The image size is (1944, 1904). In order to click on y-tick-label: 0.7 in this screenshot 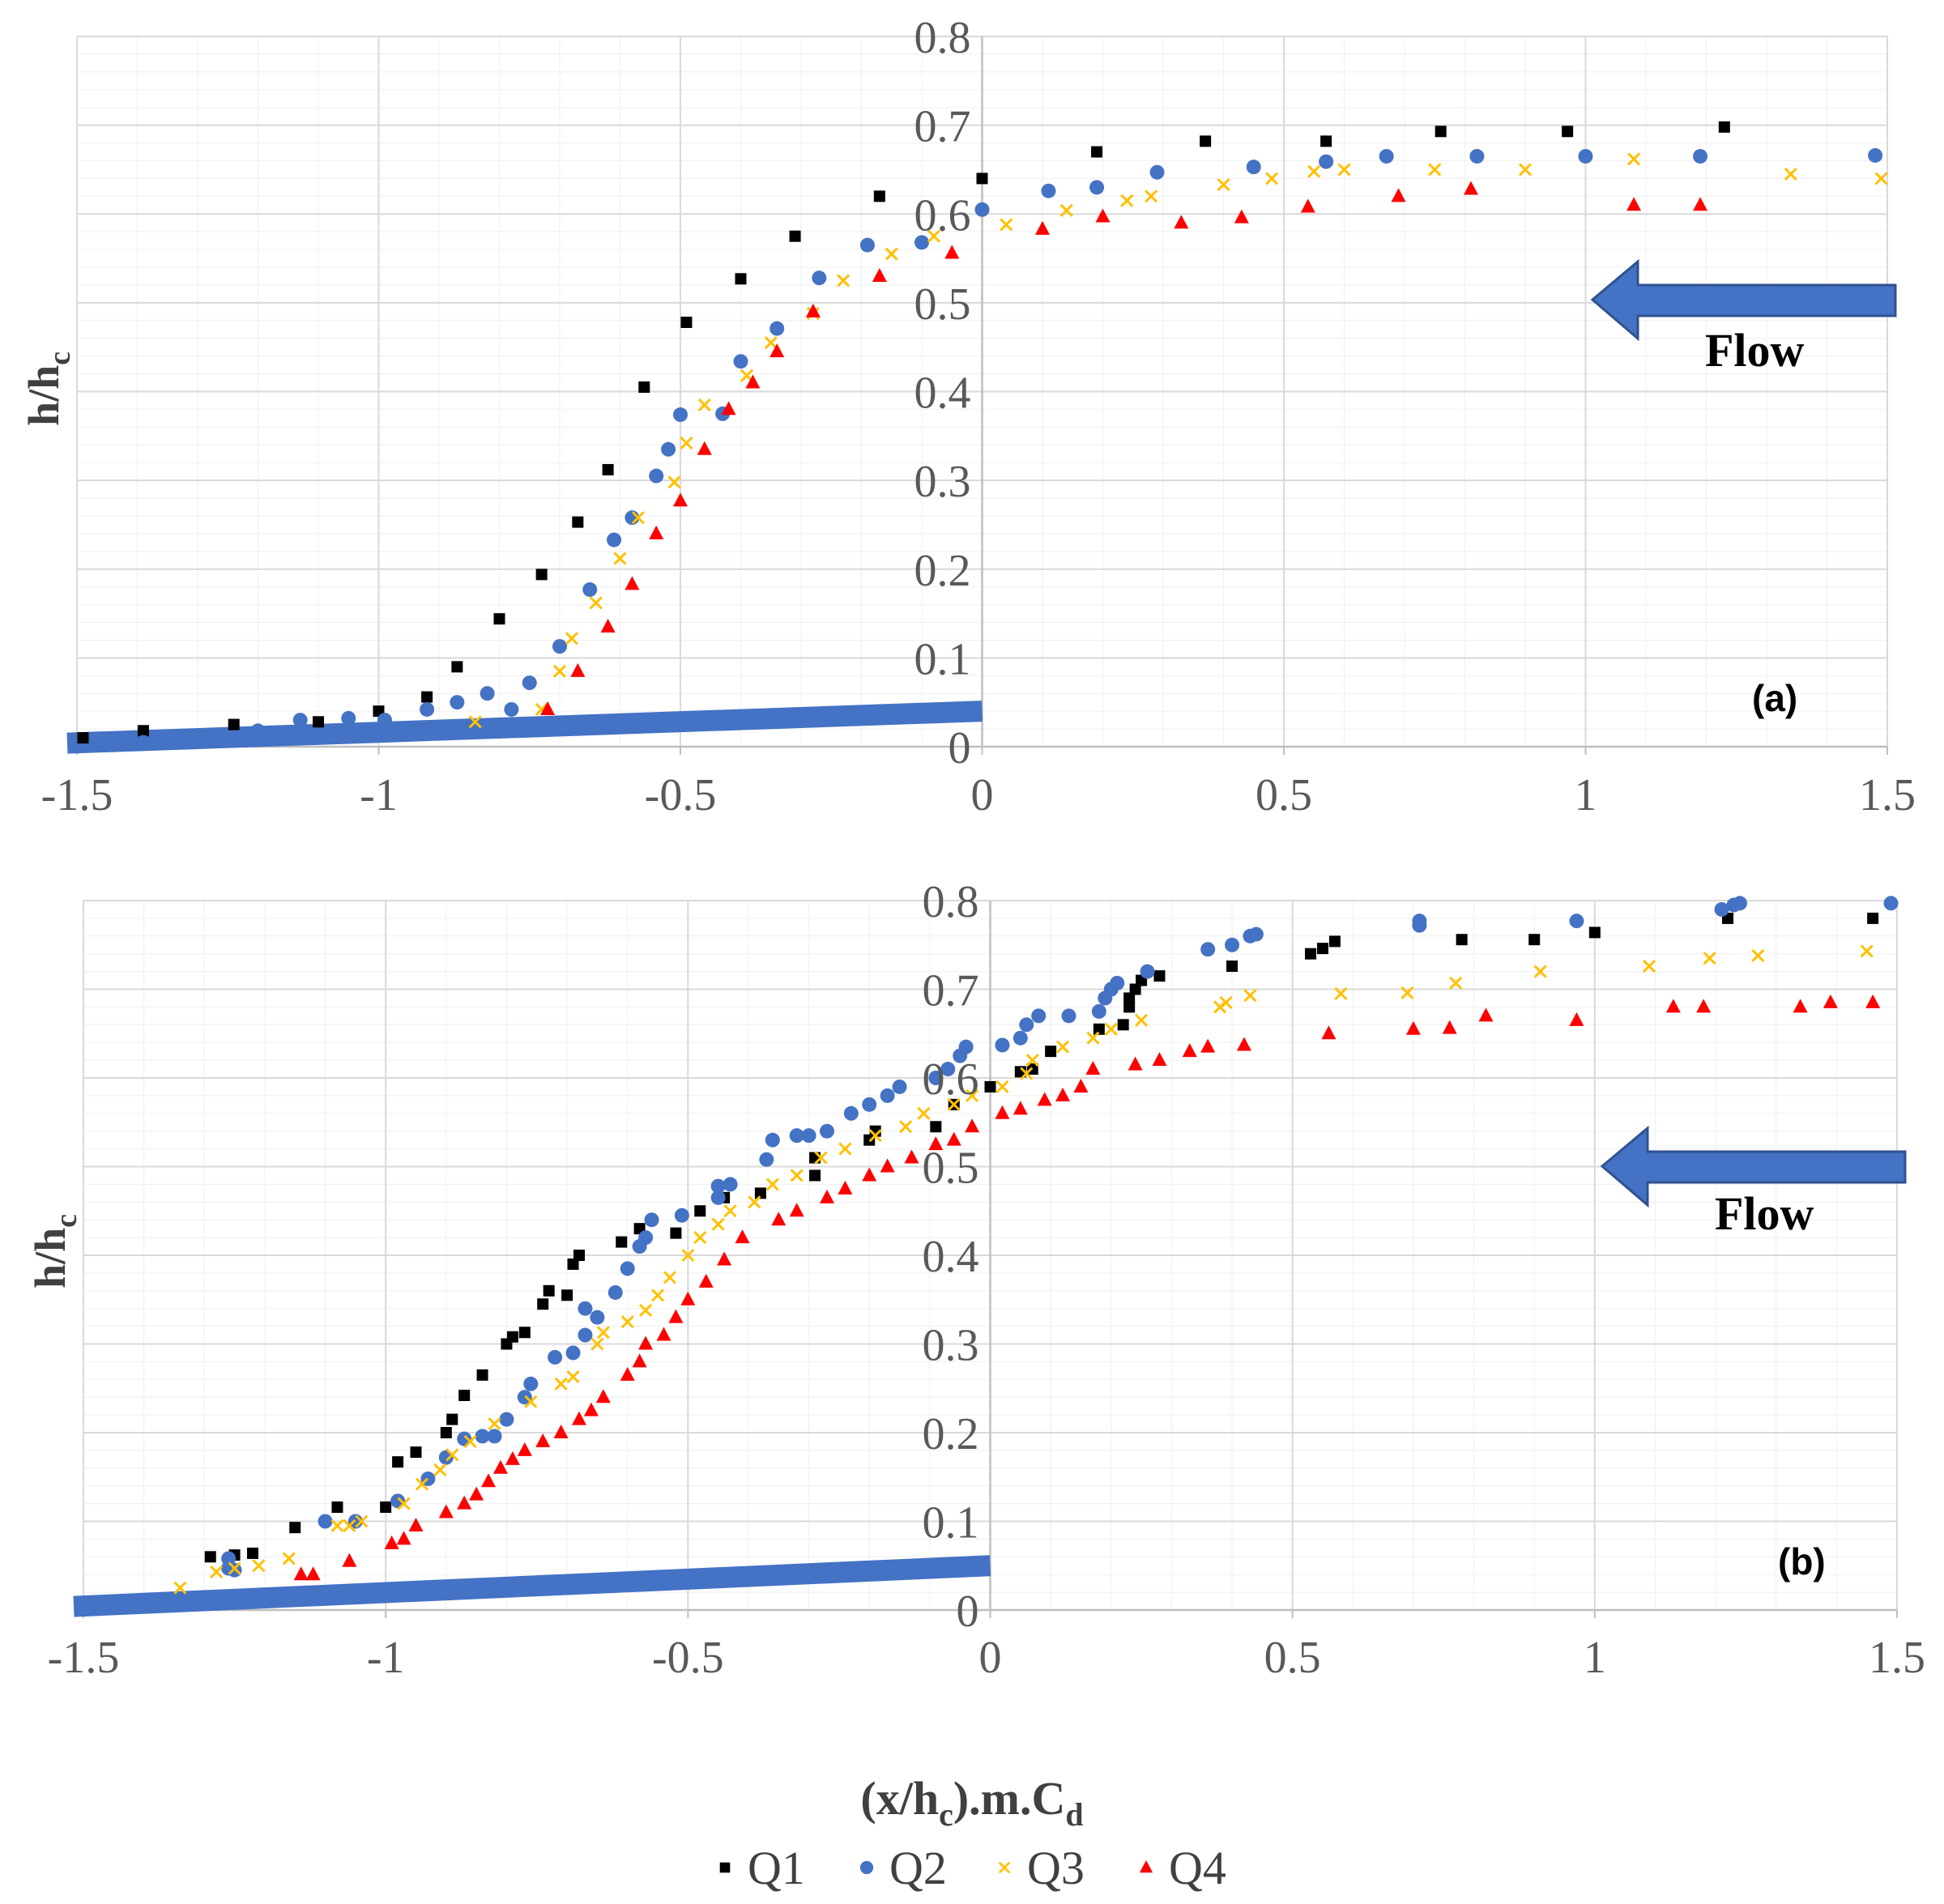, I will do `click(942, 127)`.